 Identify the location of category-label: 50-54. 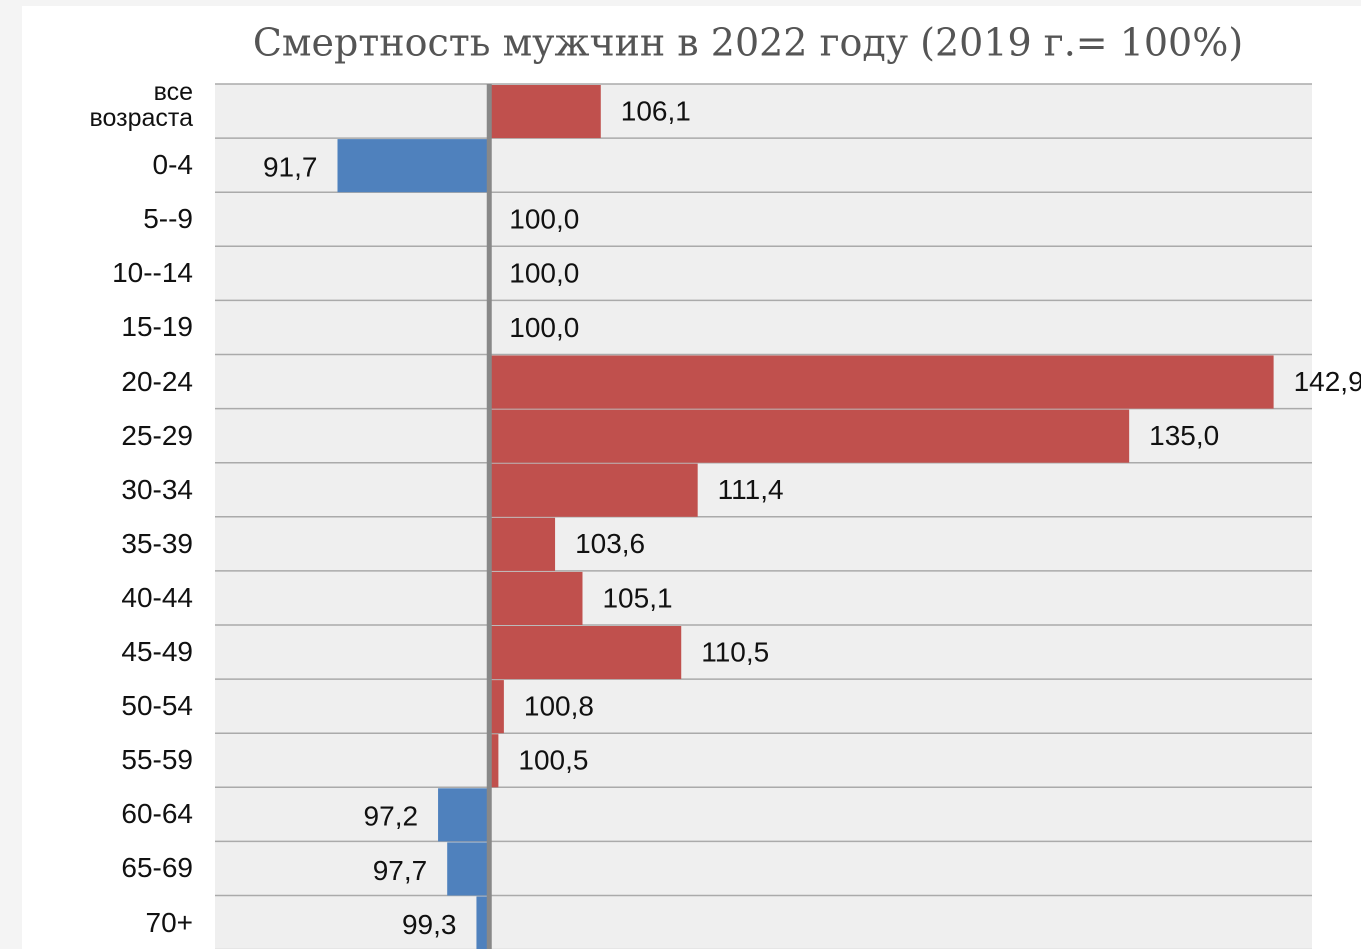
(157, 706).